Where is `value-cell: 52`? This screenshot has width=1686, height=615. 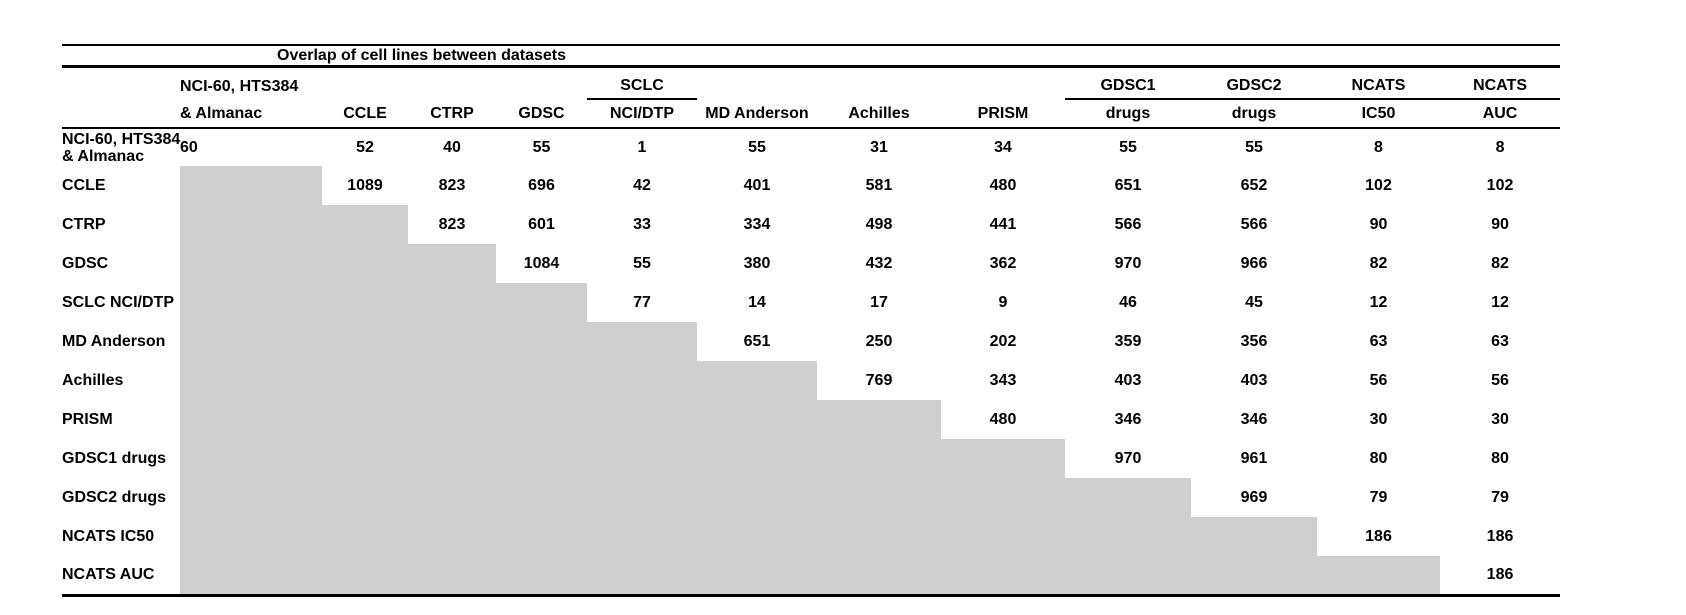 value-cell: 52 is located at coordinates (365, 147).